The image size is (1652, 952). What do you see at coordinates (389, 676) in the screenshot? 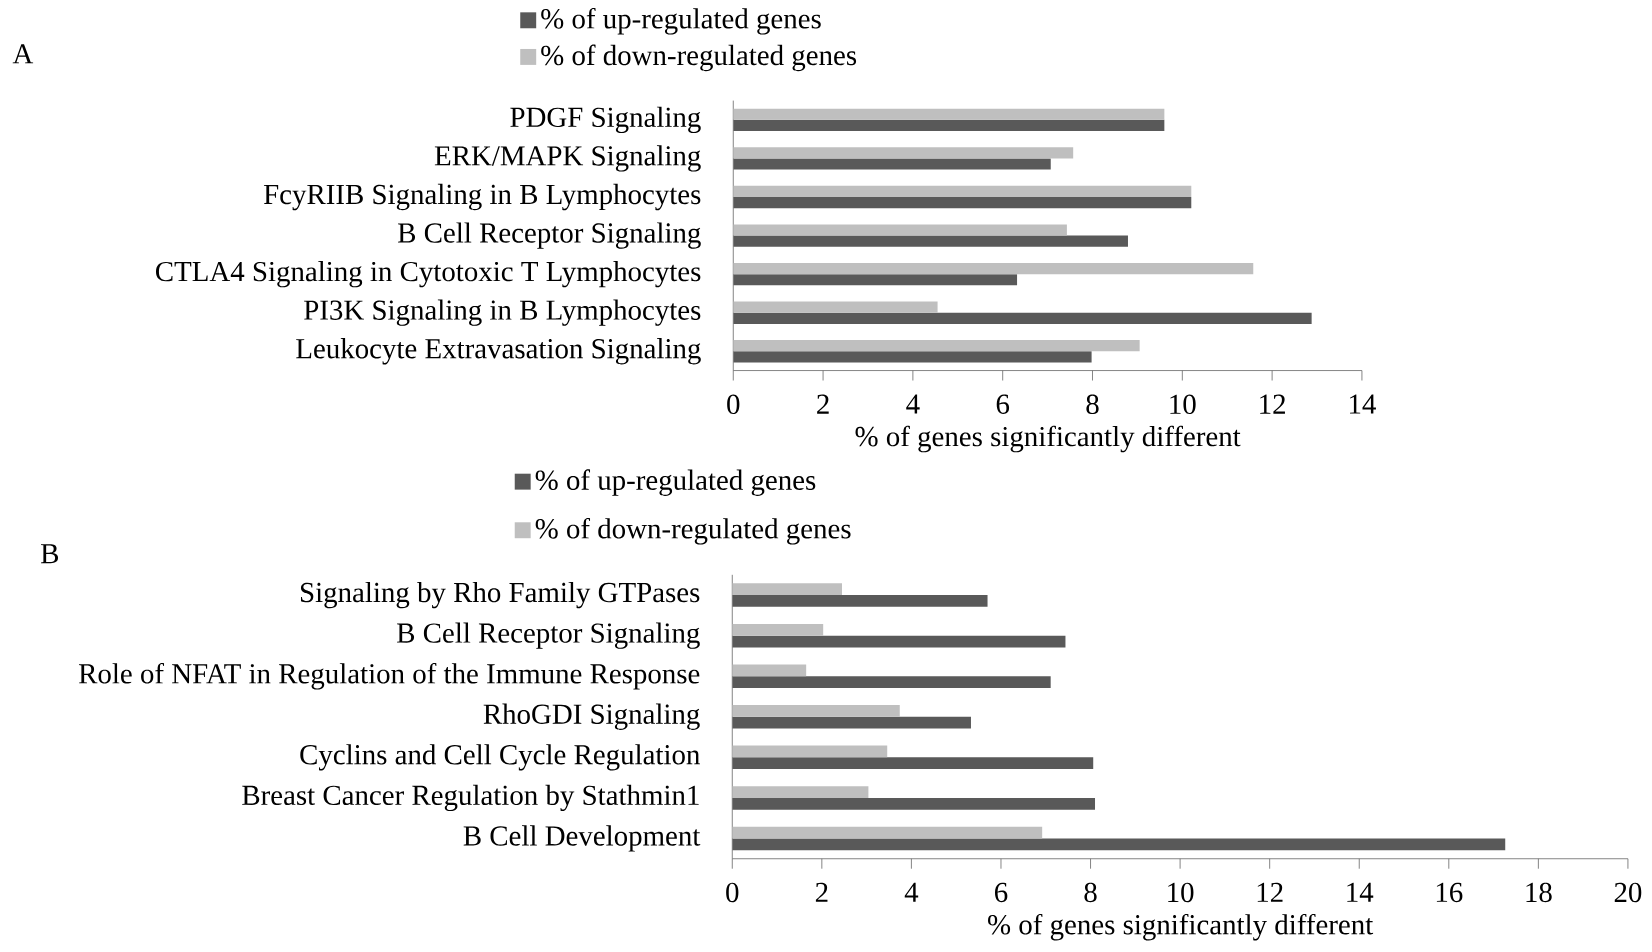
I see `y-tick-label: Role of NFAT in Regulation of the Immune Response` at bounding box center [389, 676].